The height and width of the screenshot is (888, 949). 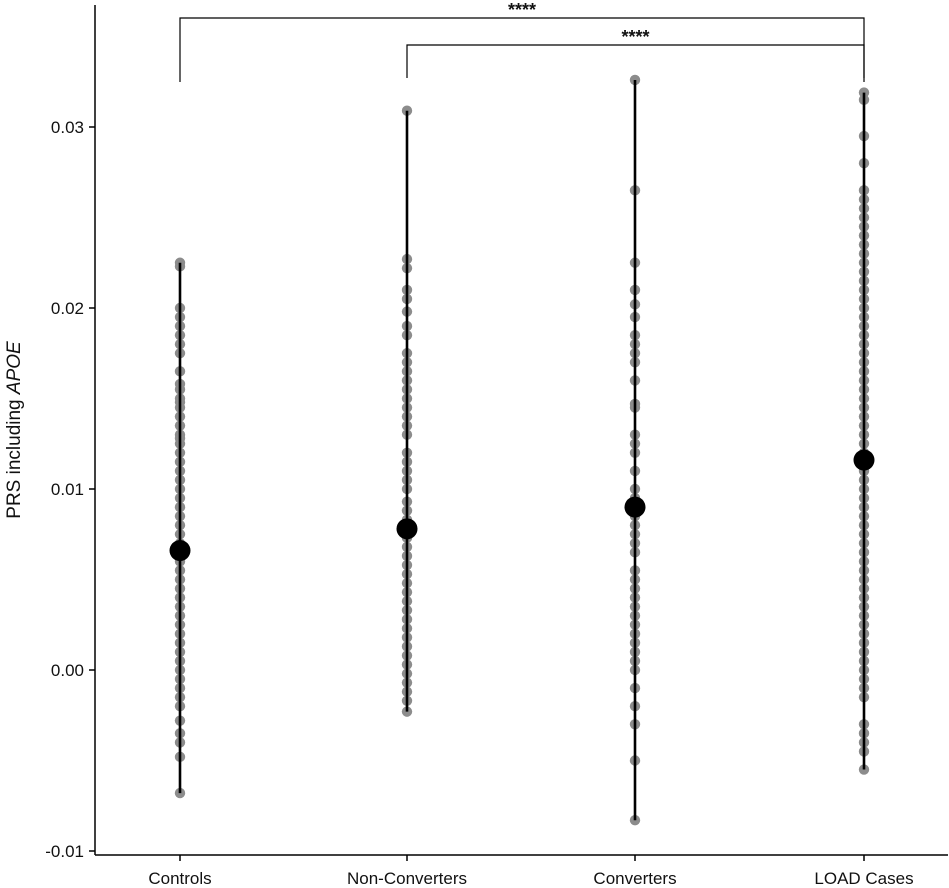 I want to click on y-axis-title-italic: APOE, so click(x=14, y=368).